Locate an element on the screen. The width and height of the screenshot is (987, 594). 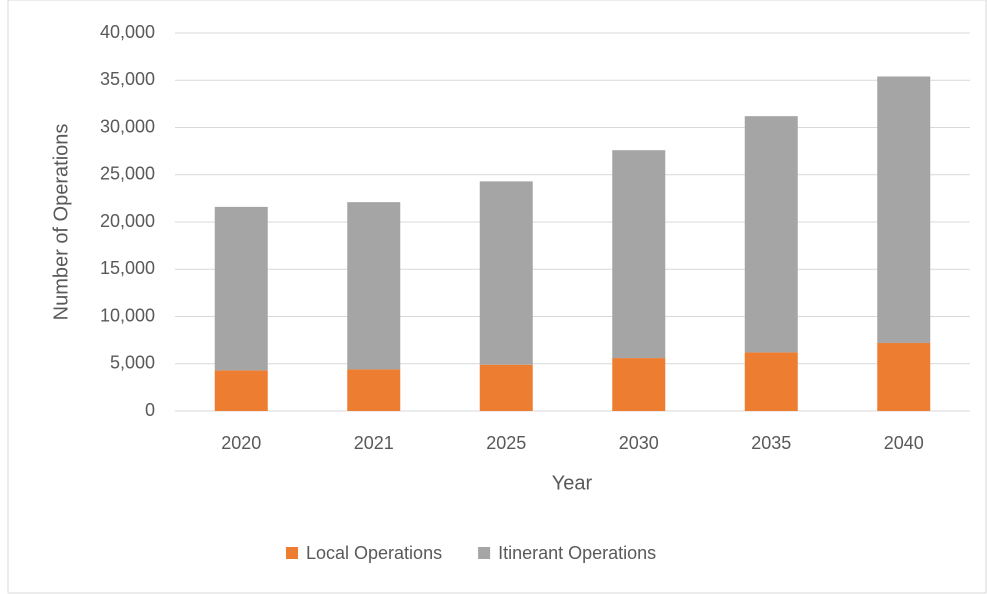
y-tick-label: 25,000 is located at coordinates (127, 174).